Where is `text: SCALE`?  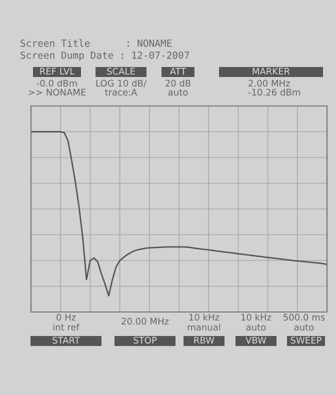
text: SCALE is located at coordinates (121, 71).